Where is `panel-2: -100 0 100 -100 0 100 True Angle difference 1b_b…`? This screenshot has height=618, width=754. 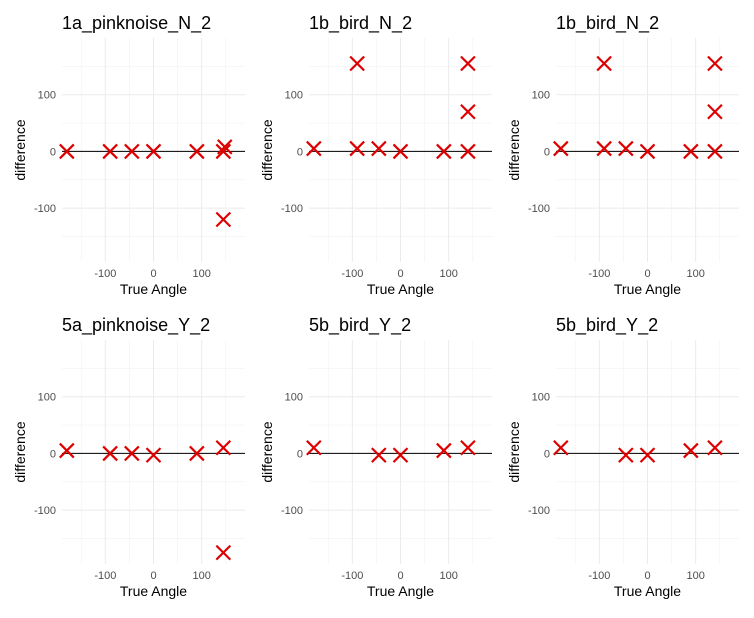 panel-2: -100 0 100 -100 0 100 True Angle difference 1b_b… is located at coordinates (375, 155).